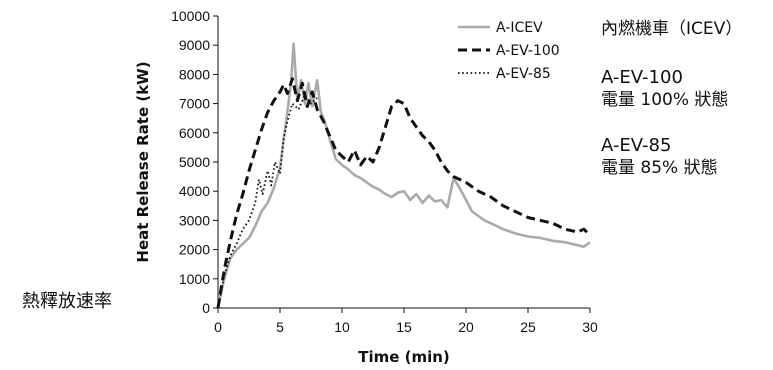 The width and height of the screenshot is (773, 370). Describe the element at coordinates (143, 161) in the screenshot. I see `y-axis-title: Heat Release Rate (kW)` at that location.